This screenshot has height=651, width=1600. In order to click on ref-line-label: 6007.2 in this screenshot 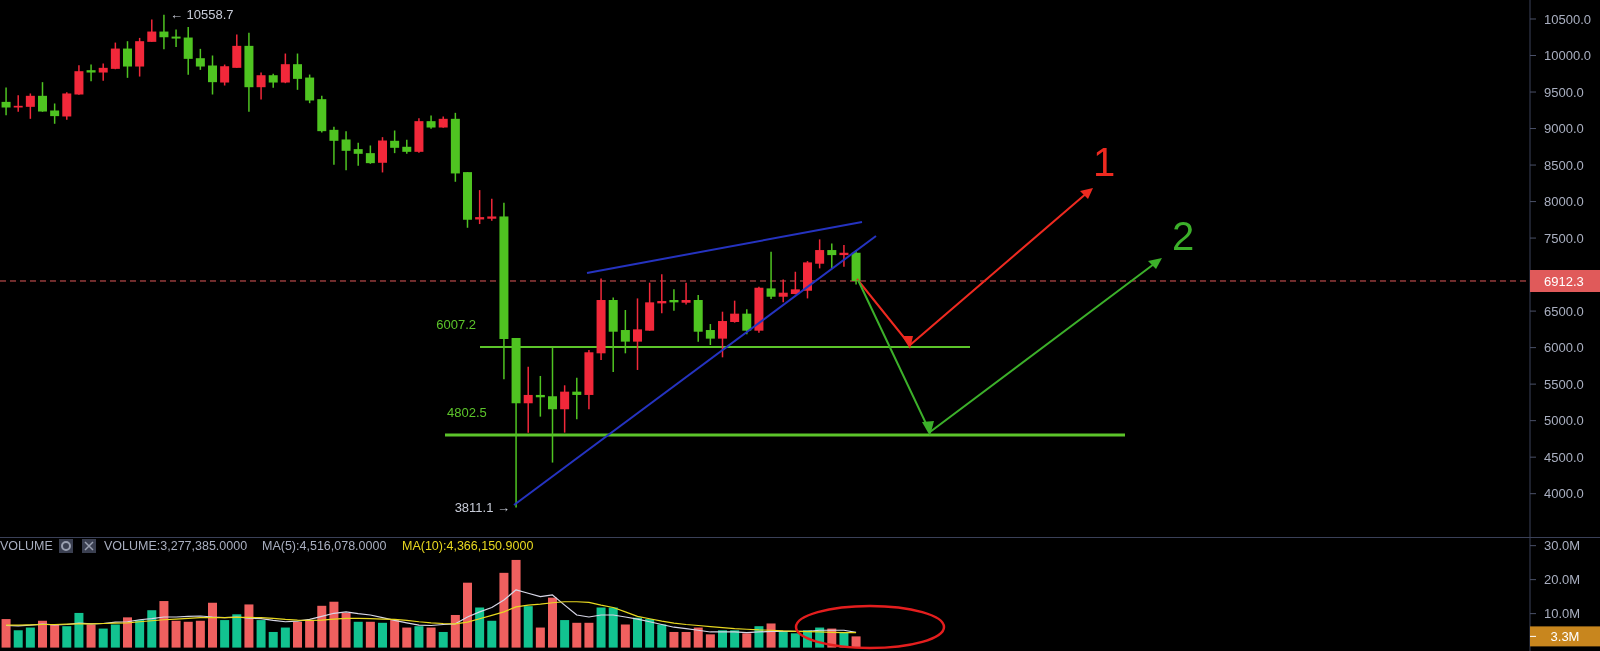, I will do `click(456, 325)`.